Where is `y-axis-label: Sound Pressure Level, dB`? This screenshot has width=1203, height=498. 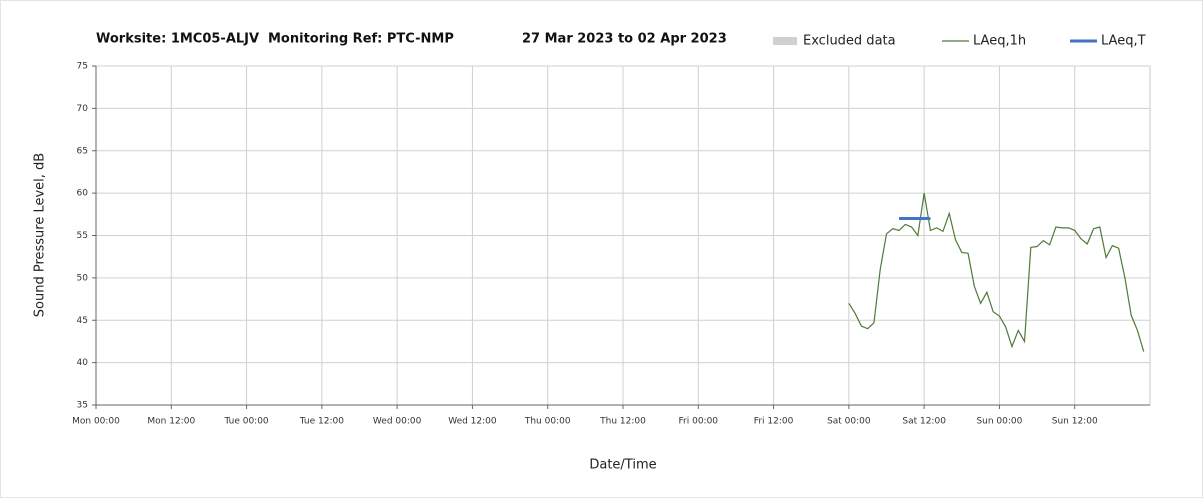
y-axis-label: Sound Pressure Level, dB is located at coordinates (40, 235).